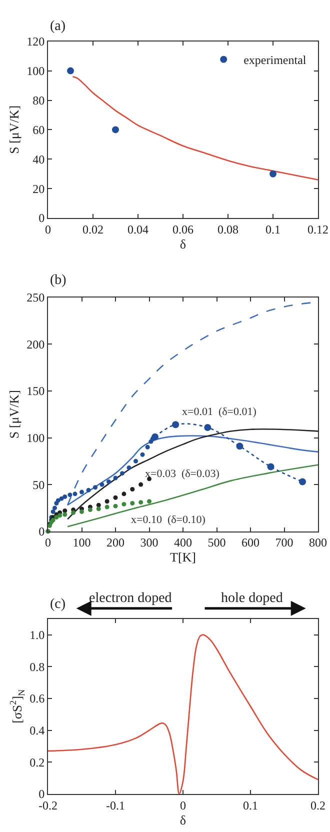 This screenshot has width=330, height=832. I want to click on annotation: x=0.10 (δ=0.10), so click(168, 520).